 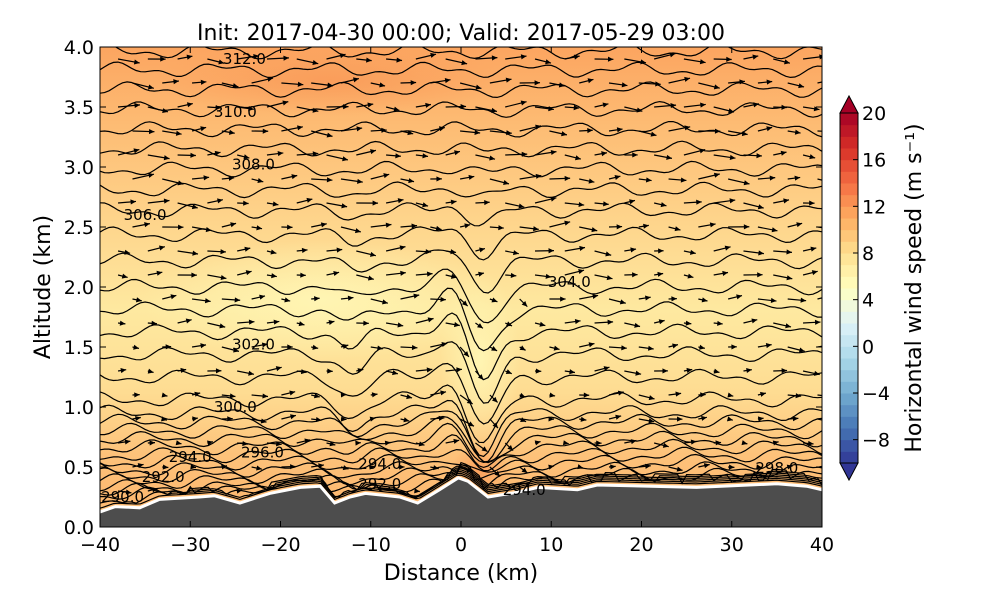 I want to click on x-tick-label: −30, so click(x=190, y=545).